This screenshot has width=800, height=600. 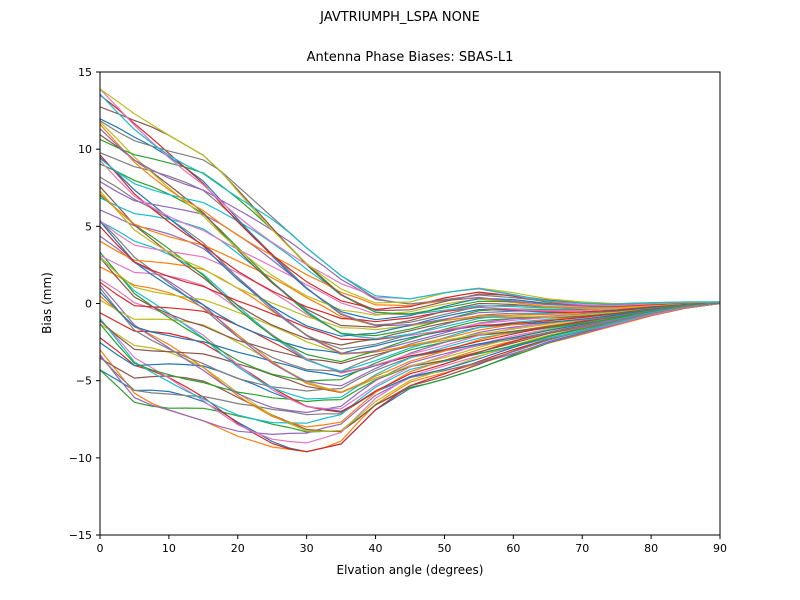 I want to click on axes-title: Antenna Phase Biases: SBAS-L1, so click(x=410, y=57).